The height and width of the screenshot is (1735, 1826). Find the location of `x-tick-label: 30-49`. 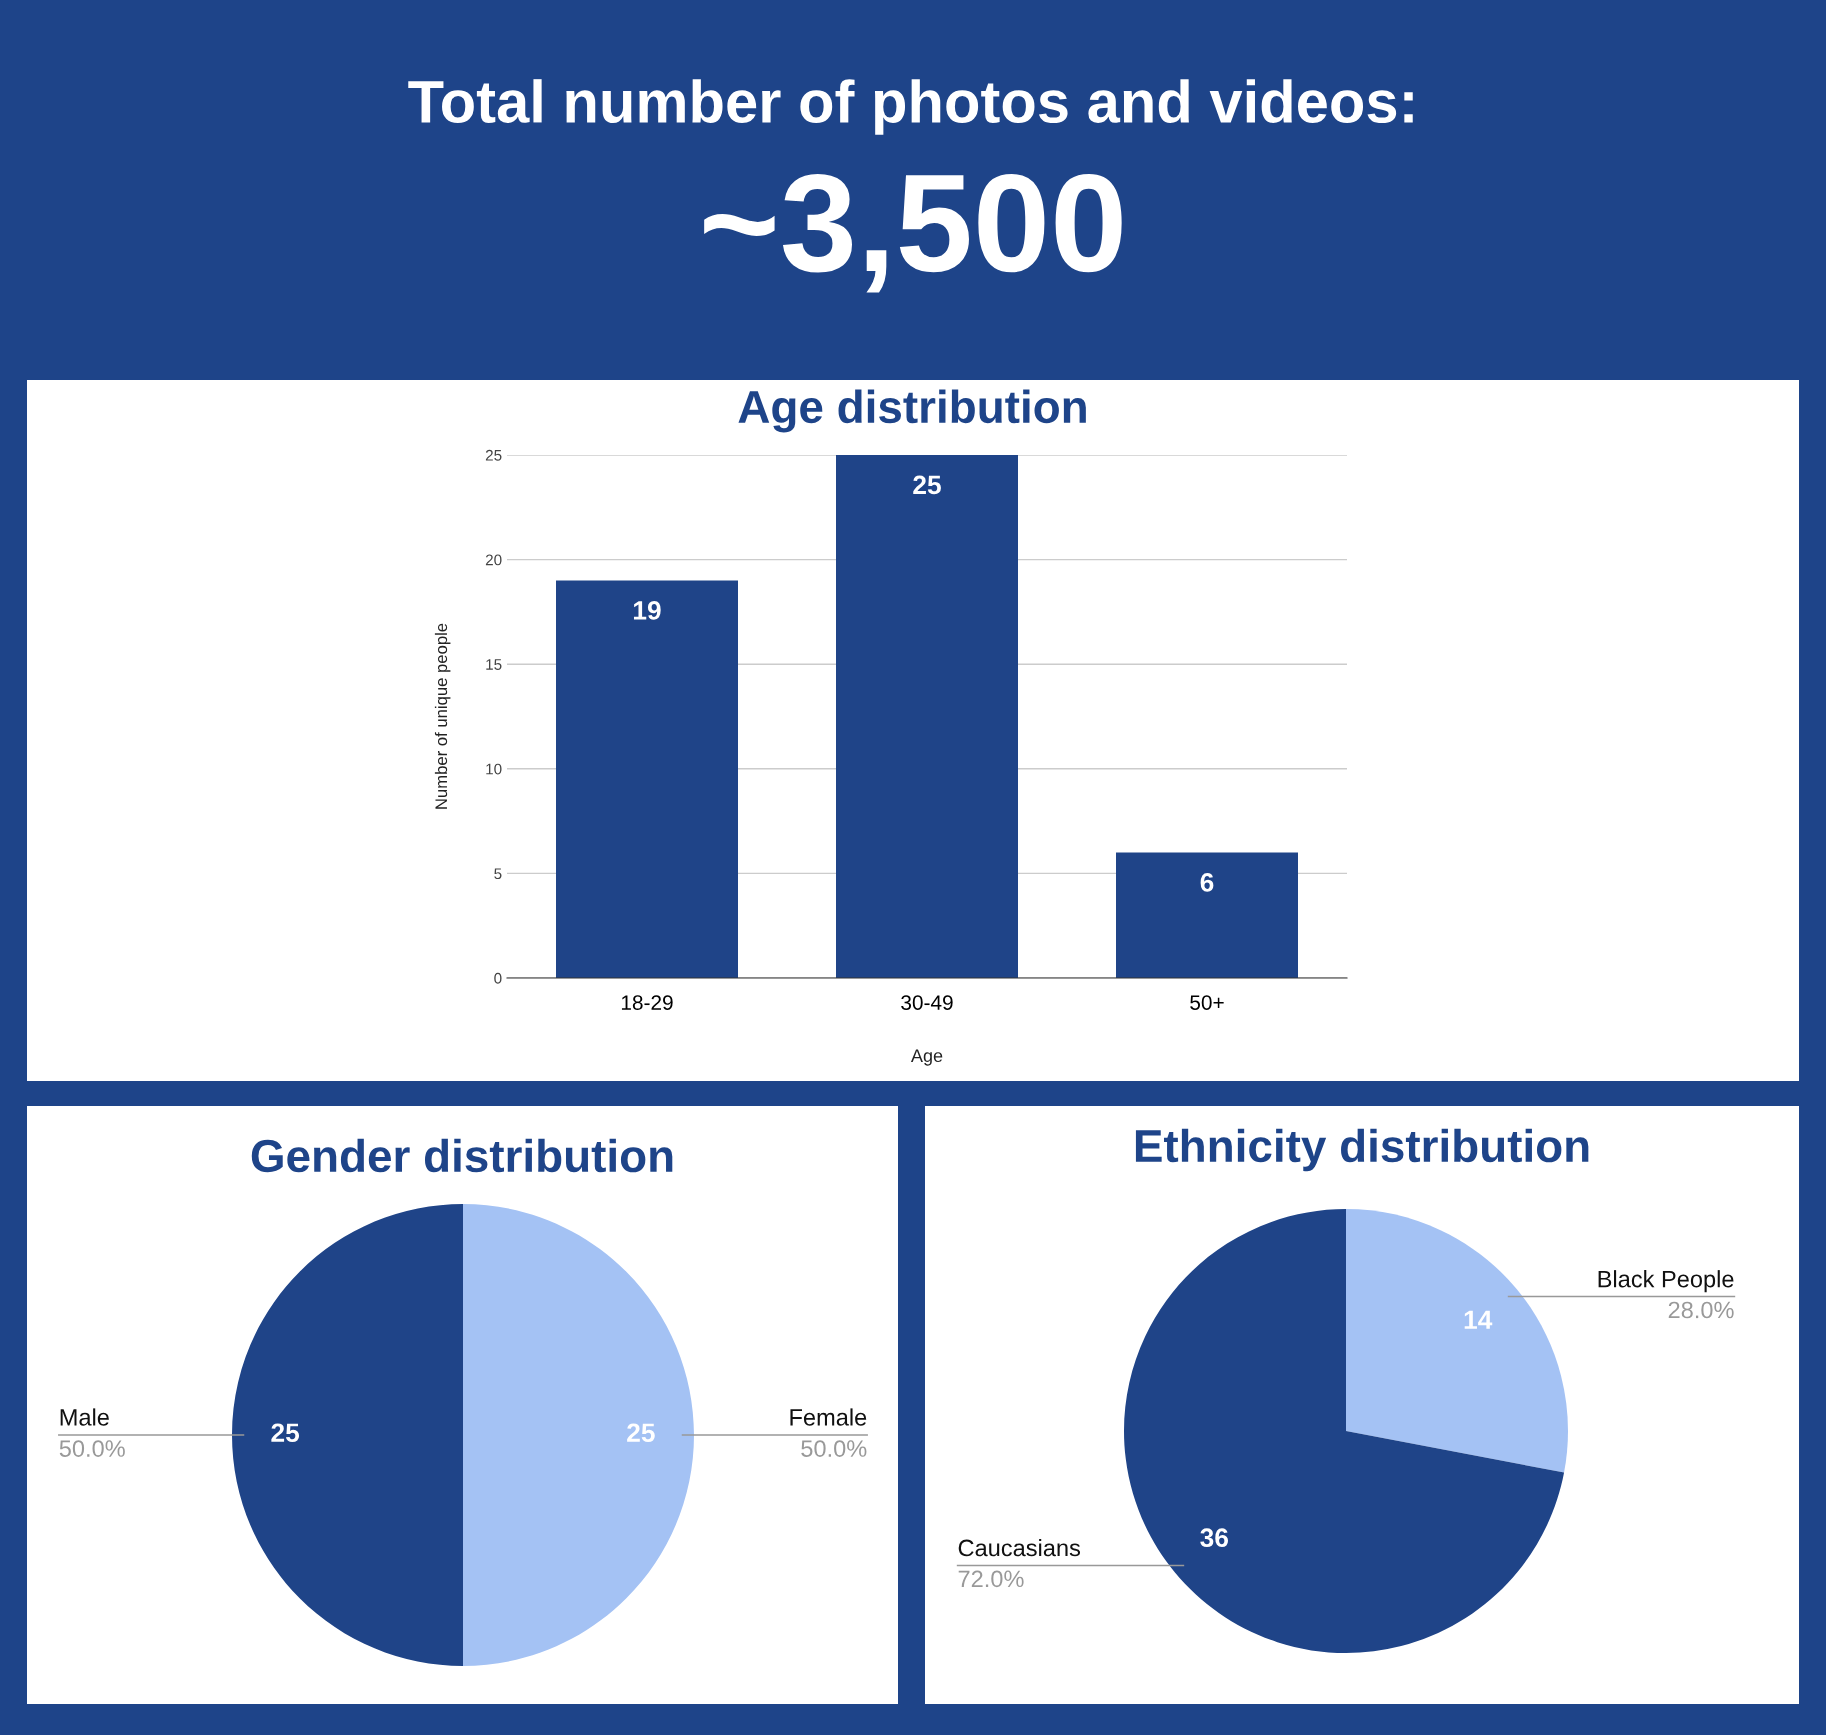

x-tick-label: 30-49 is located at coordinates (927, 1002).